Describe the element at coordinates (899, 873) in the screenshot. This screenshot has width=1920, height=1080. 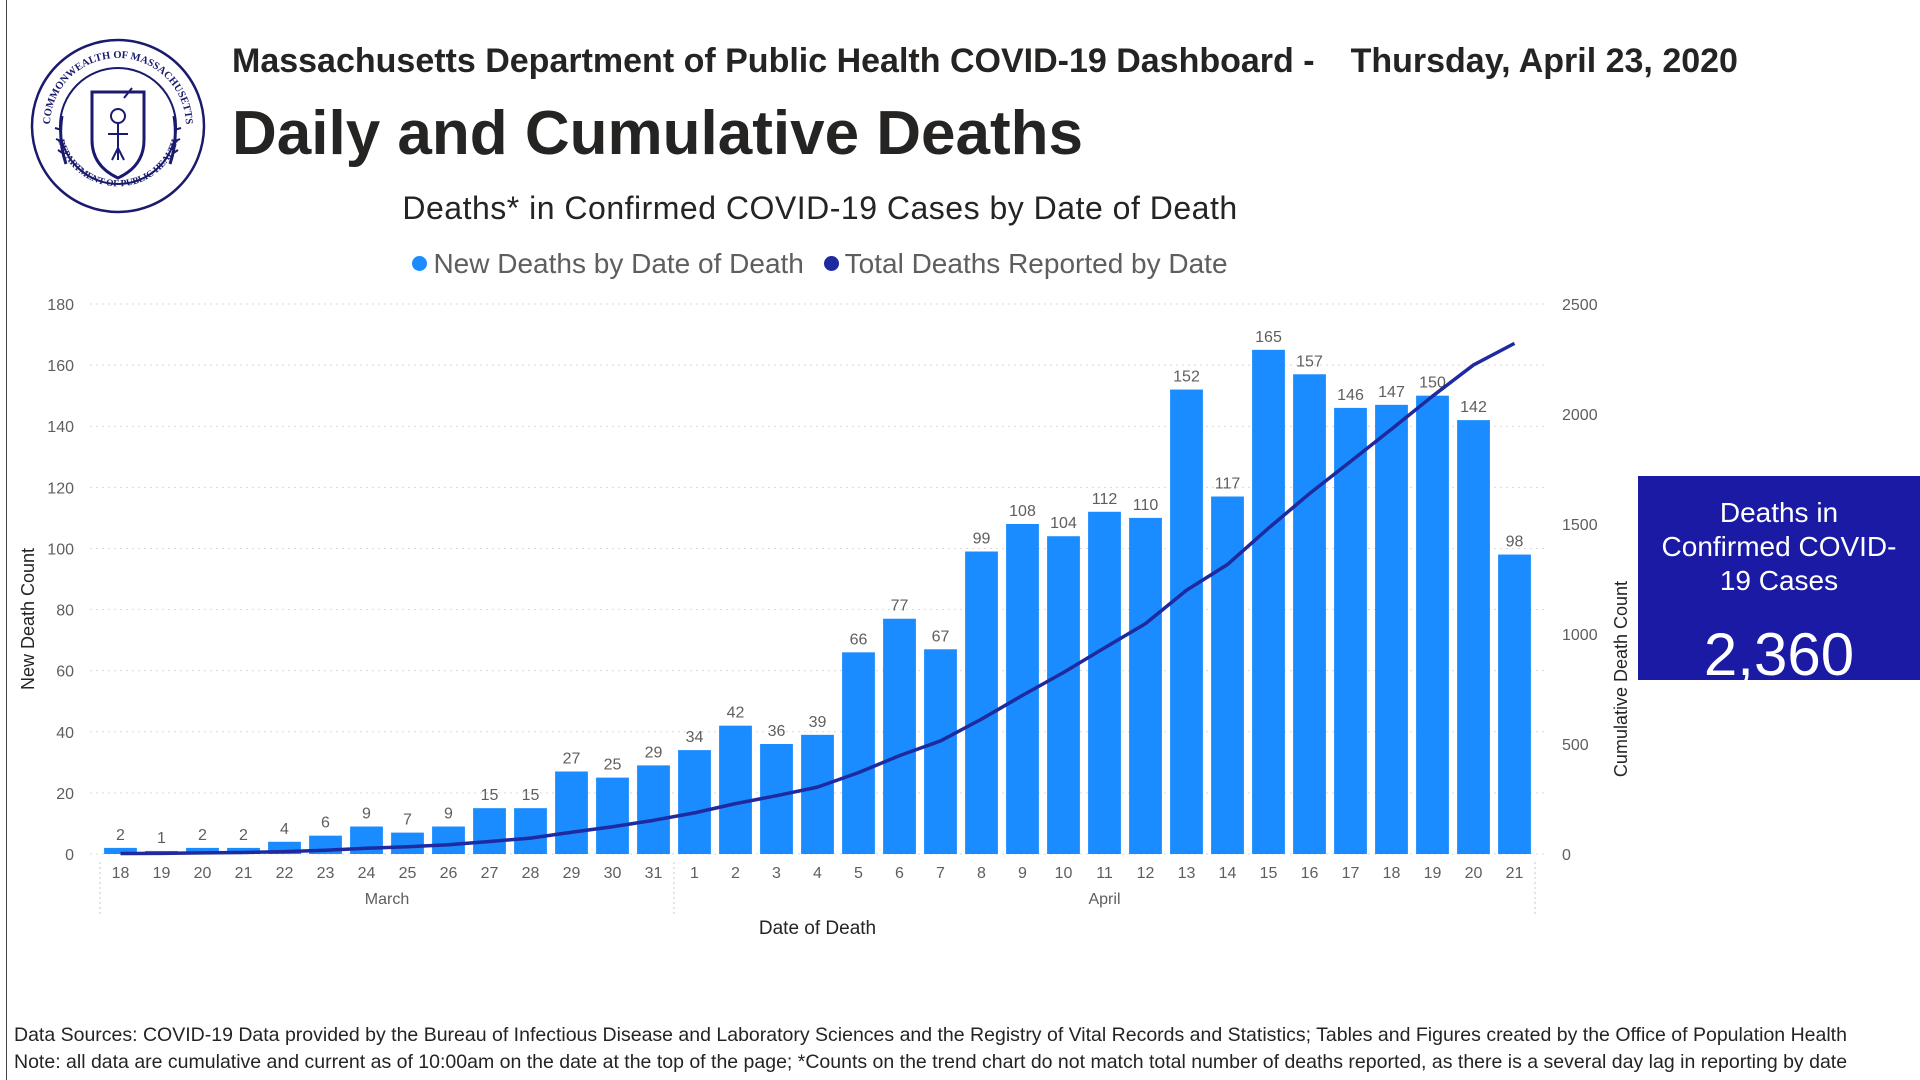
I see `x-tick-label: 6` at that location.